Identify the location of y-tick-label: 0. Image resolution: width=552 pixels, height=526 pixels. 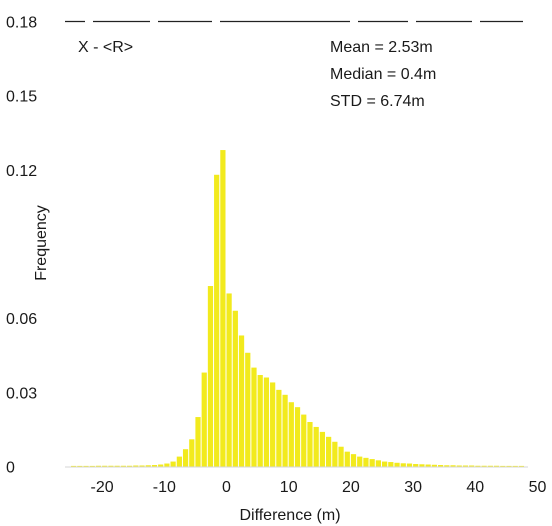
(10, 468).